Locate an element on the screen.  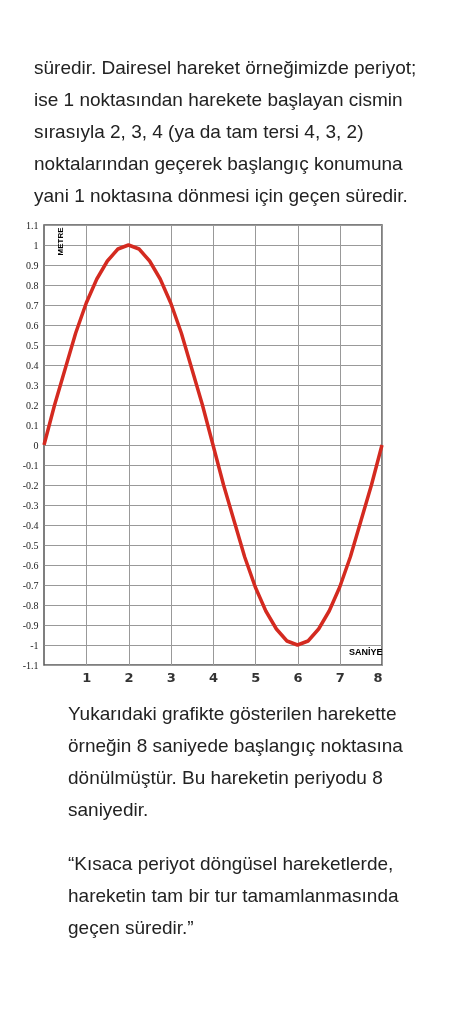
x-tick-label: 5 is located at coordinates (256, 677).